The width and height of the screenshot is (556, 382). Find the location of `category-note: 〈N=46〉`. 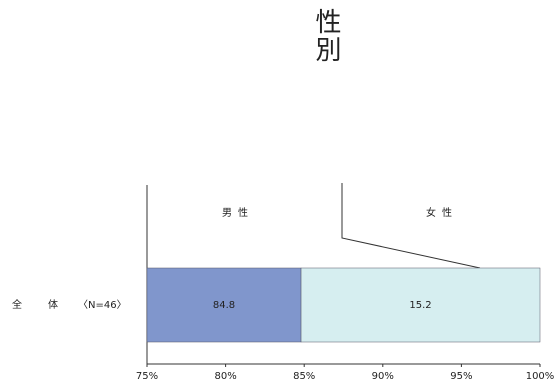

category-note: 〈N=46〉 is located at coordinates (102, 305).